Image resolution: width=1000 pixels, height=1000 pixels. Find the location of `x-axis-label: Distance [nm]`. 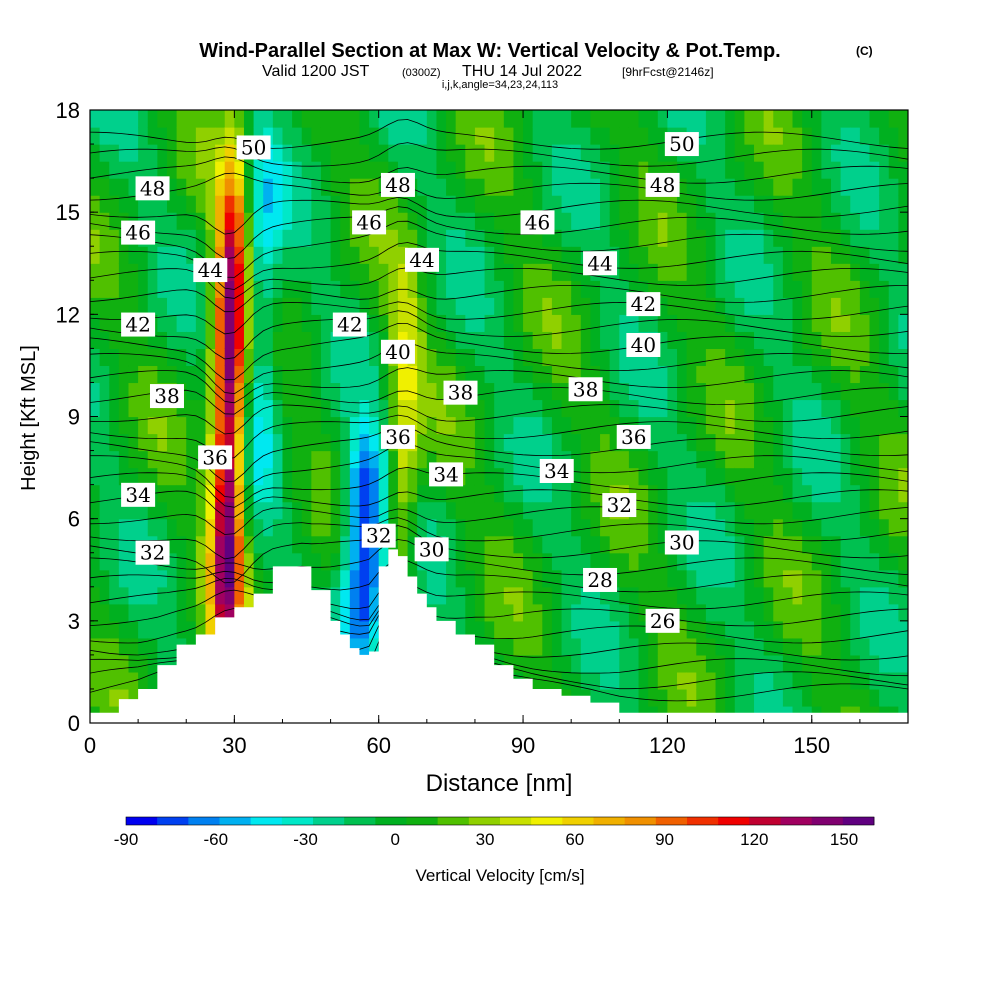

x-axis-label: Distance [nm] is located at coordinates (499, 783).